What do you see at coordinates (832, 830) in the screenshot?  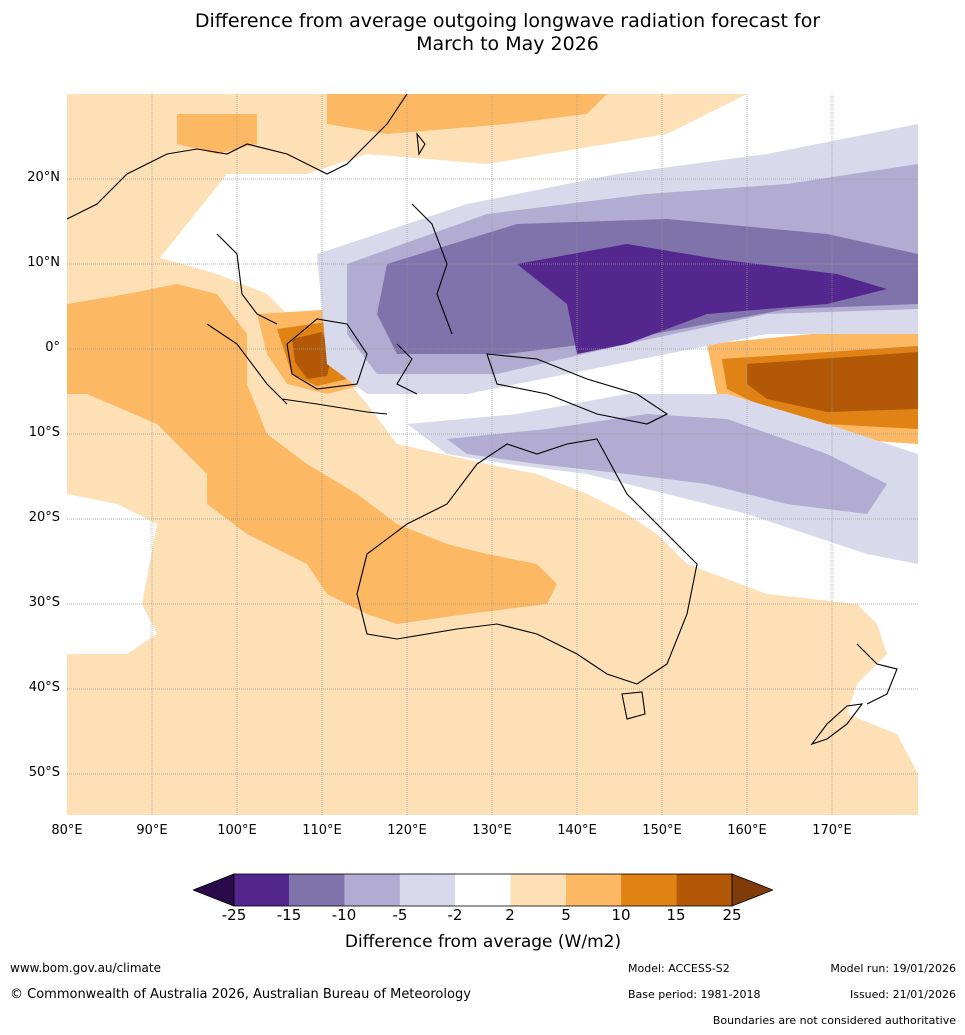 I see `lon-label-170e: 170°E` at bounding box center [832, 830].